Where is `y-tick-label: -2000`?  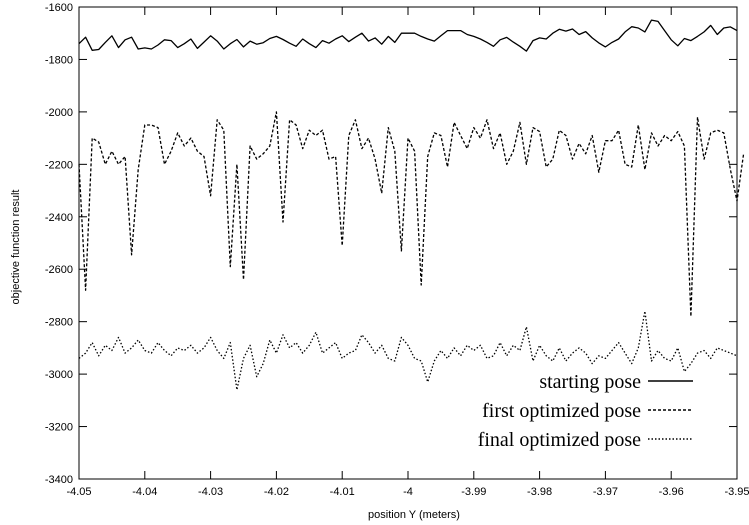 y-tick-label: -2000 is located at coordinates (59, 113).